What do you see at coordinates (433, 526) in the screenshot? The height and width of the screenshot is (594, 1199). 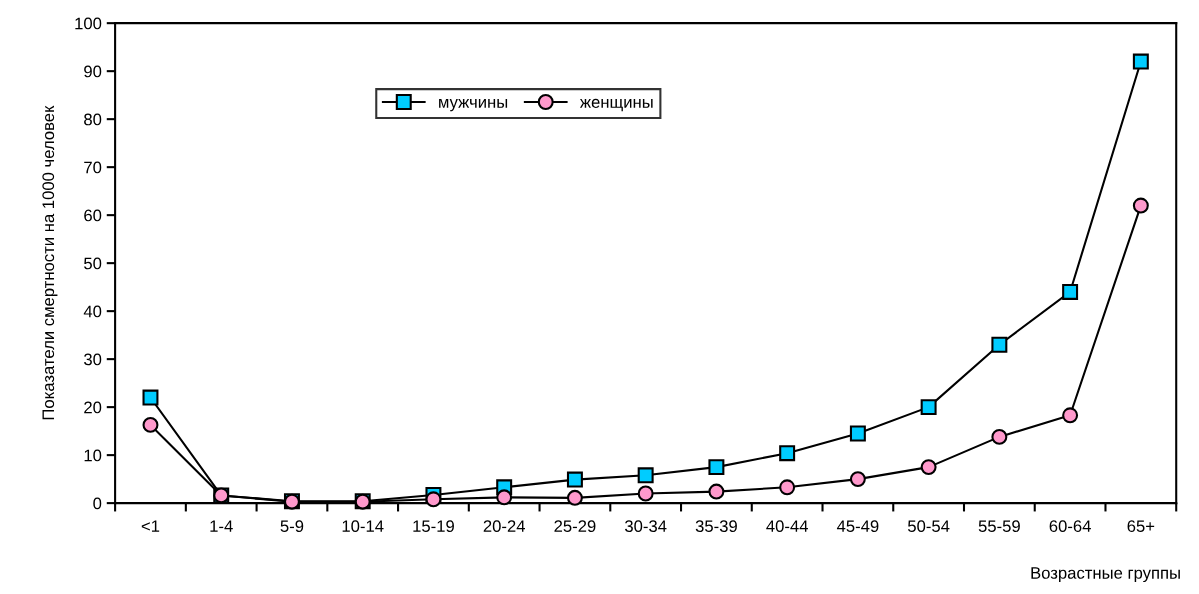 I see `x-tick-label: 15-19` at bounding box center [433, 526].